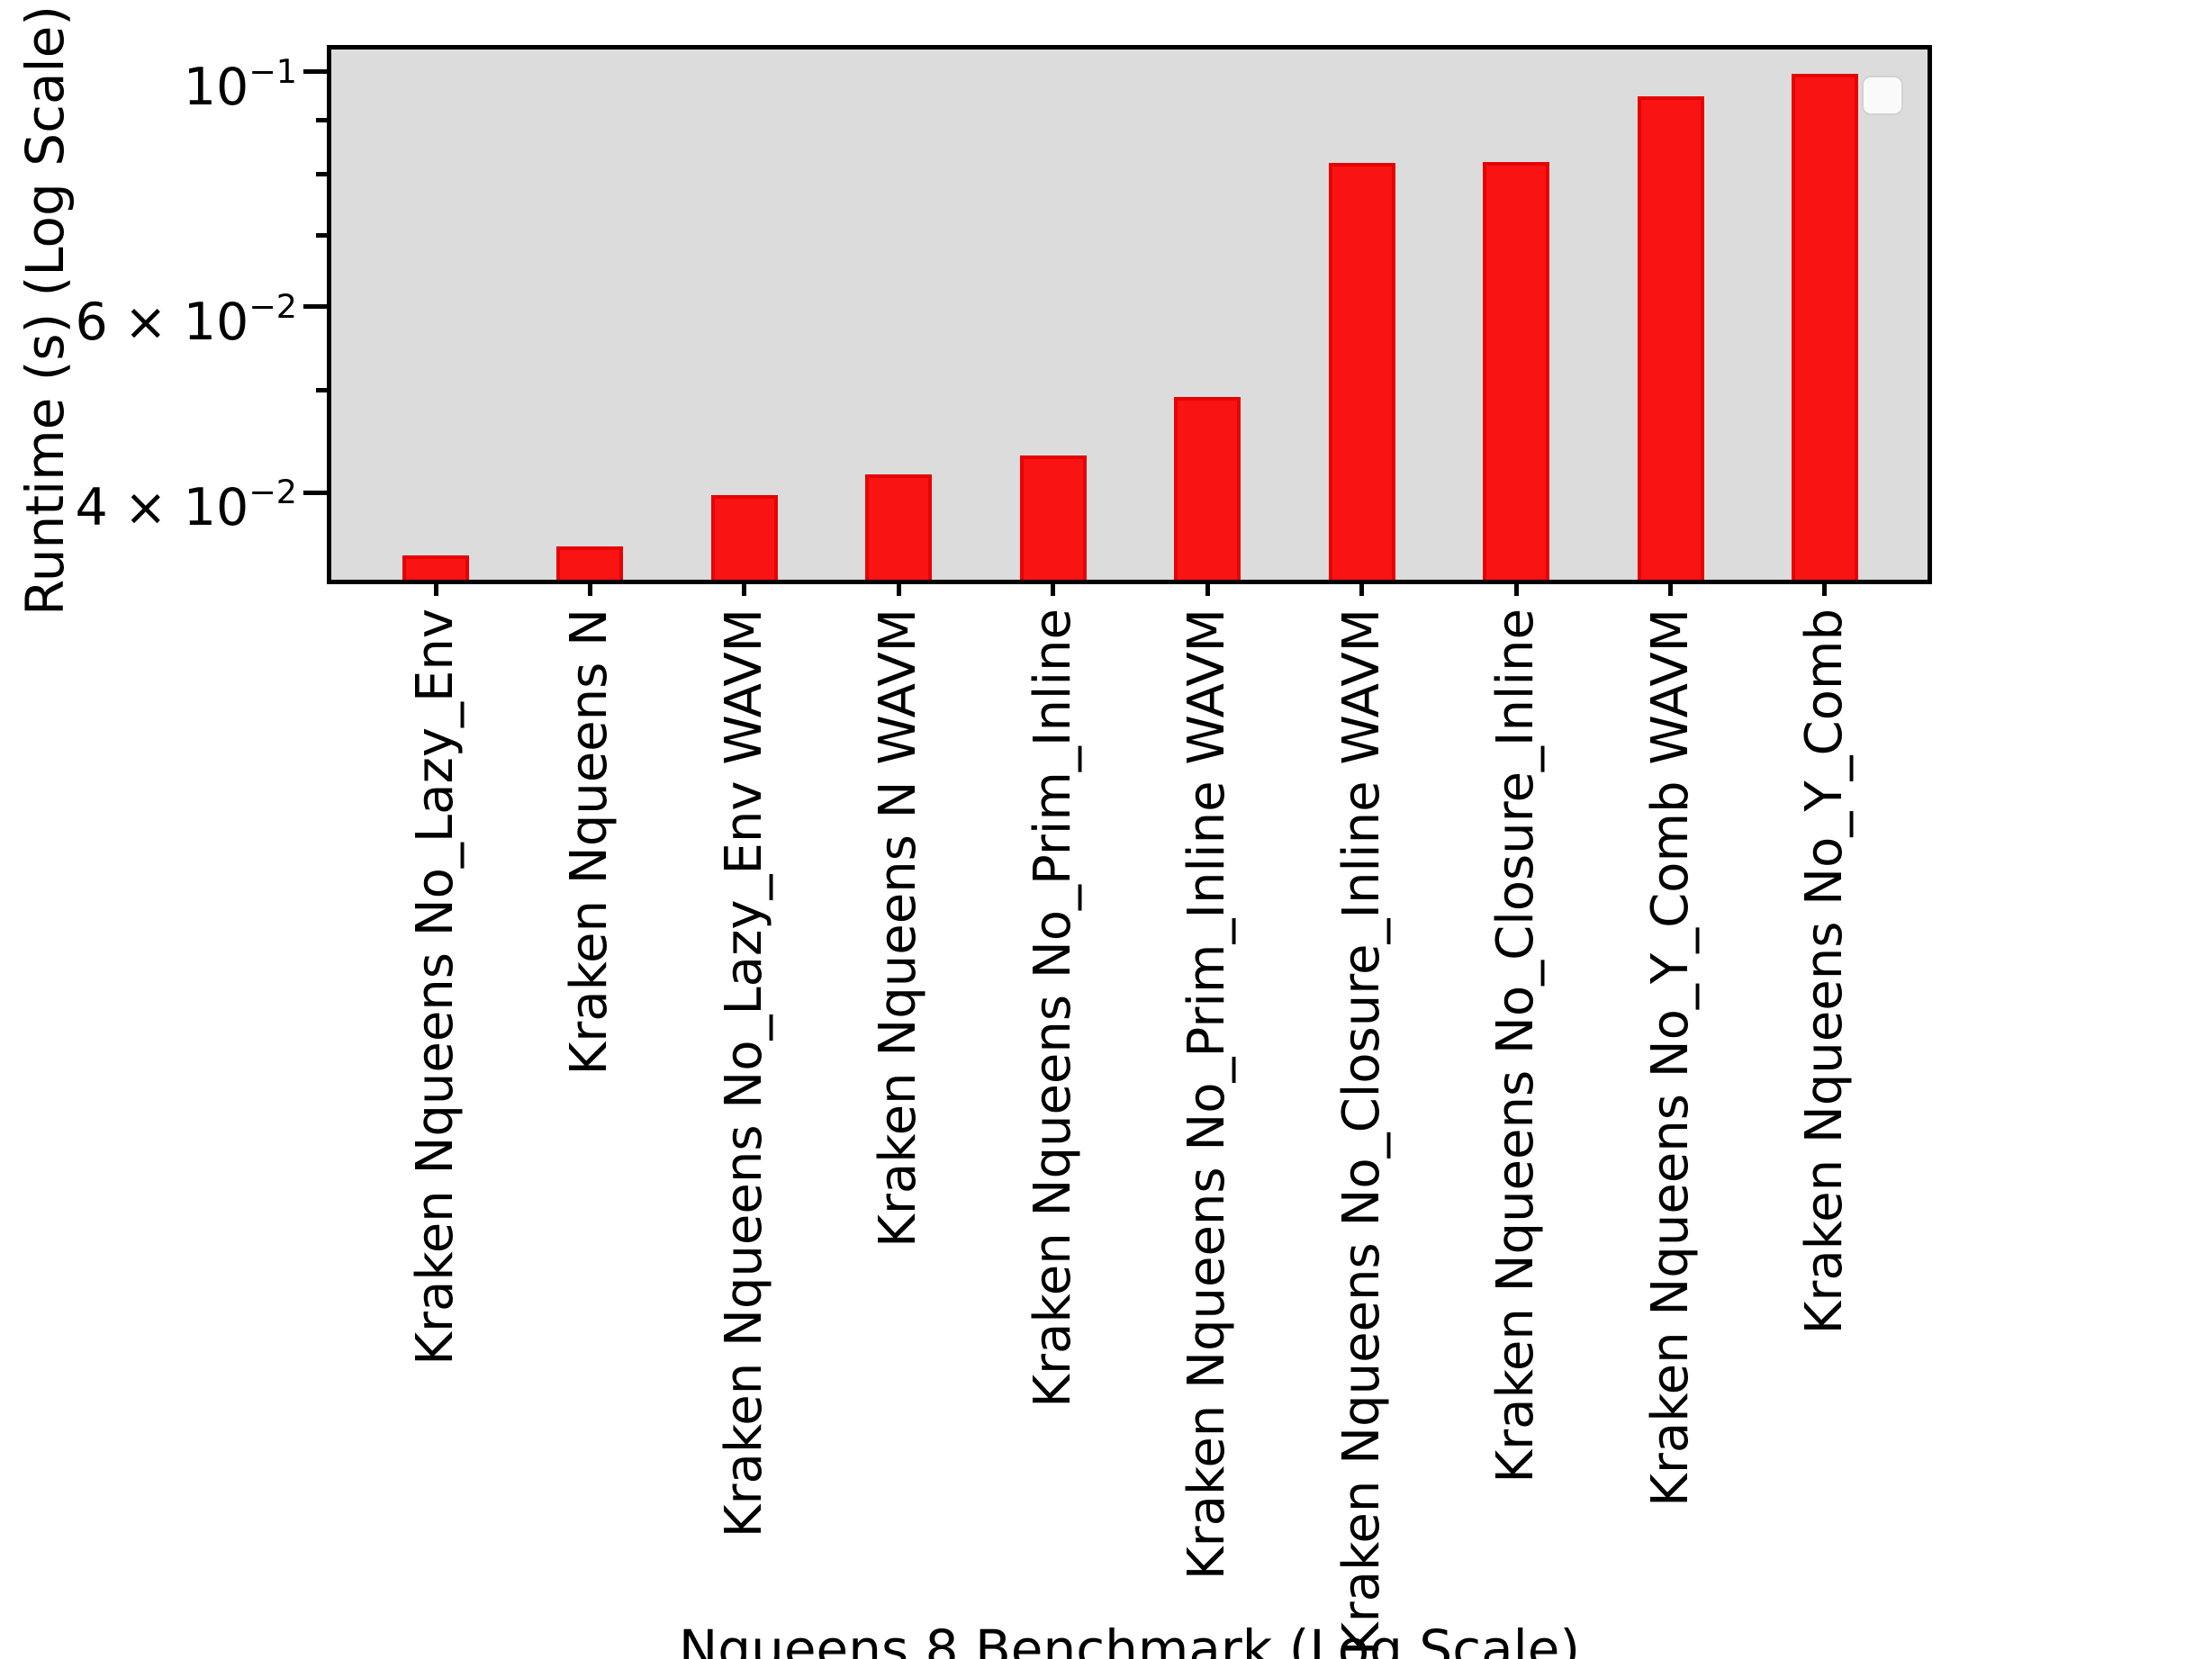 This screenshot has width=2212, height=1659. What do you see at coordinates (1053, 1008) in the screenshot?
I see `x-tick-label: Kraken Nqueens No_Prim_Inline` at bounding box center [1053, 1008].